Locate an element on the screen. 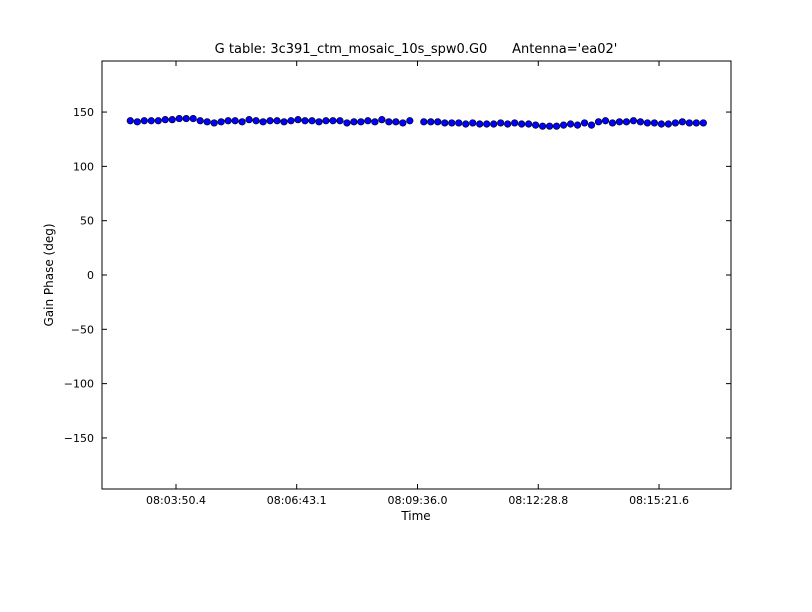 This screenshot has width=812, height=612. x-tick-label: 08:03:50.4 is located at coordinates (176, 500).